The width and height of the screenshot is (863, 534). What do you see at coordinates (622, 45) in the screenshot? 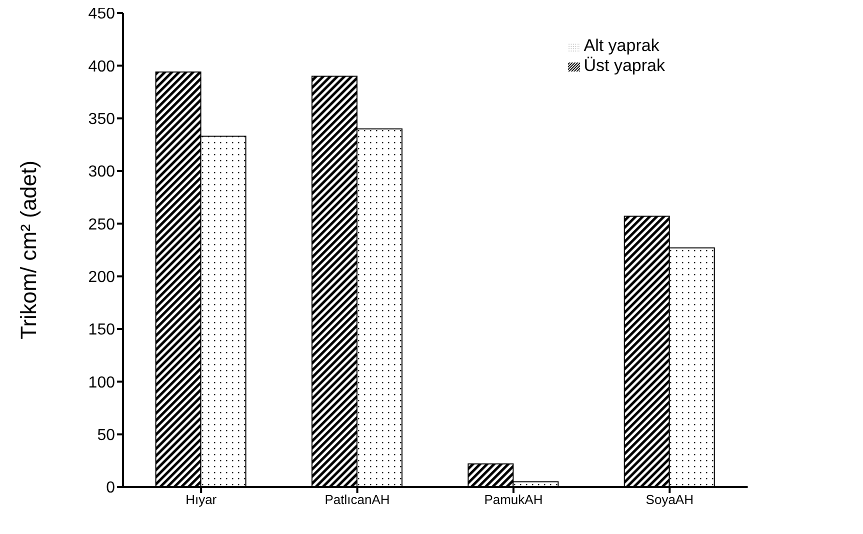
I see `legend-label: Alt yaprak` at bounding box center [622, 45].